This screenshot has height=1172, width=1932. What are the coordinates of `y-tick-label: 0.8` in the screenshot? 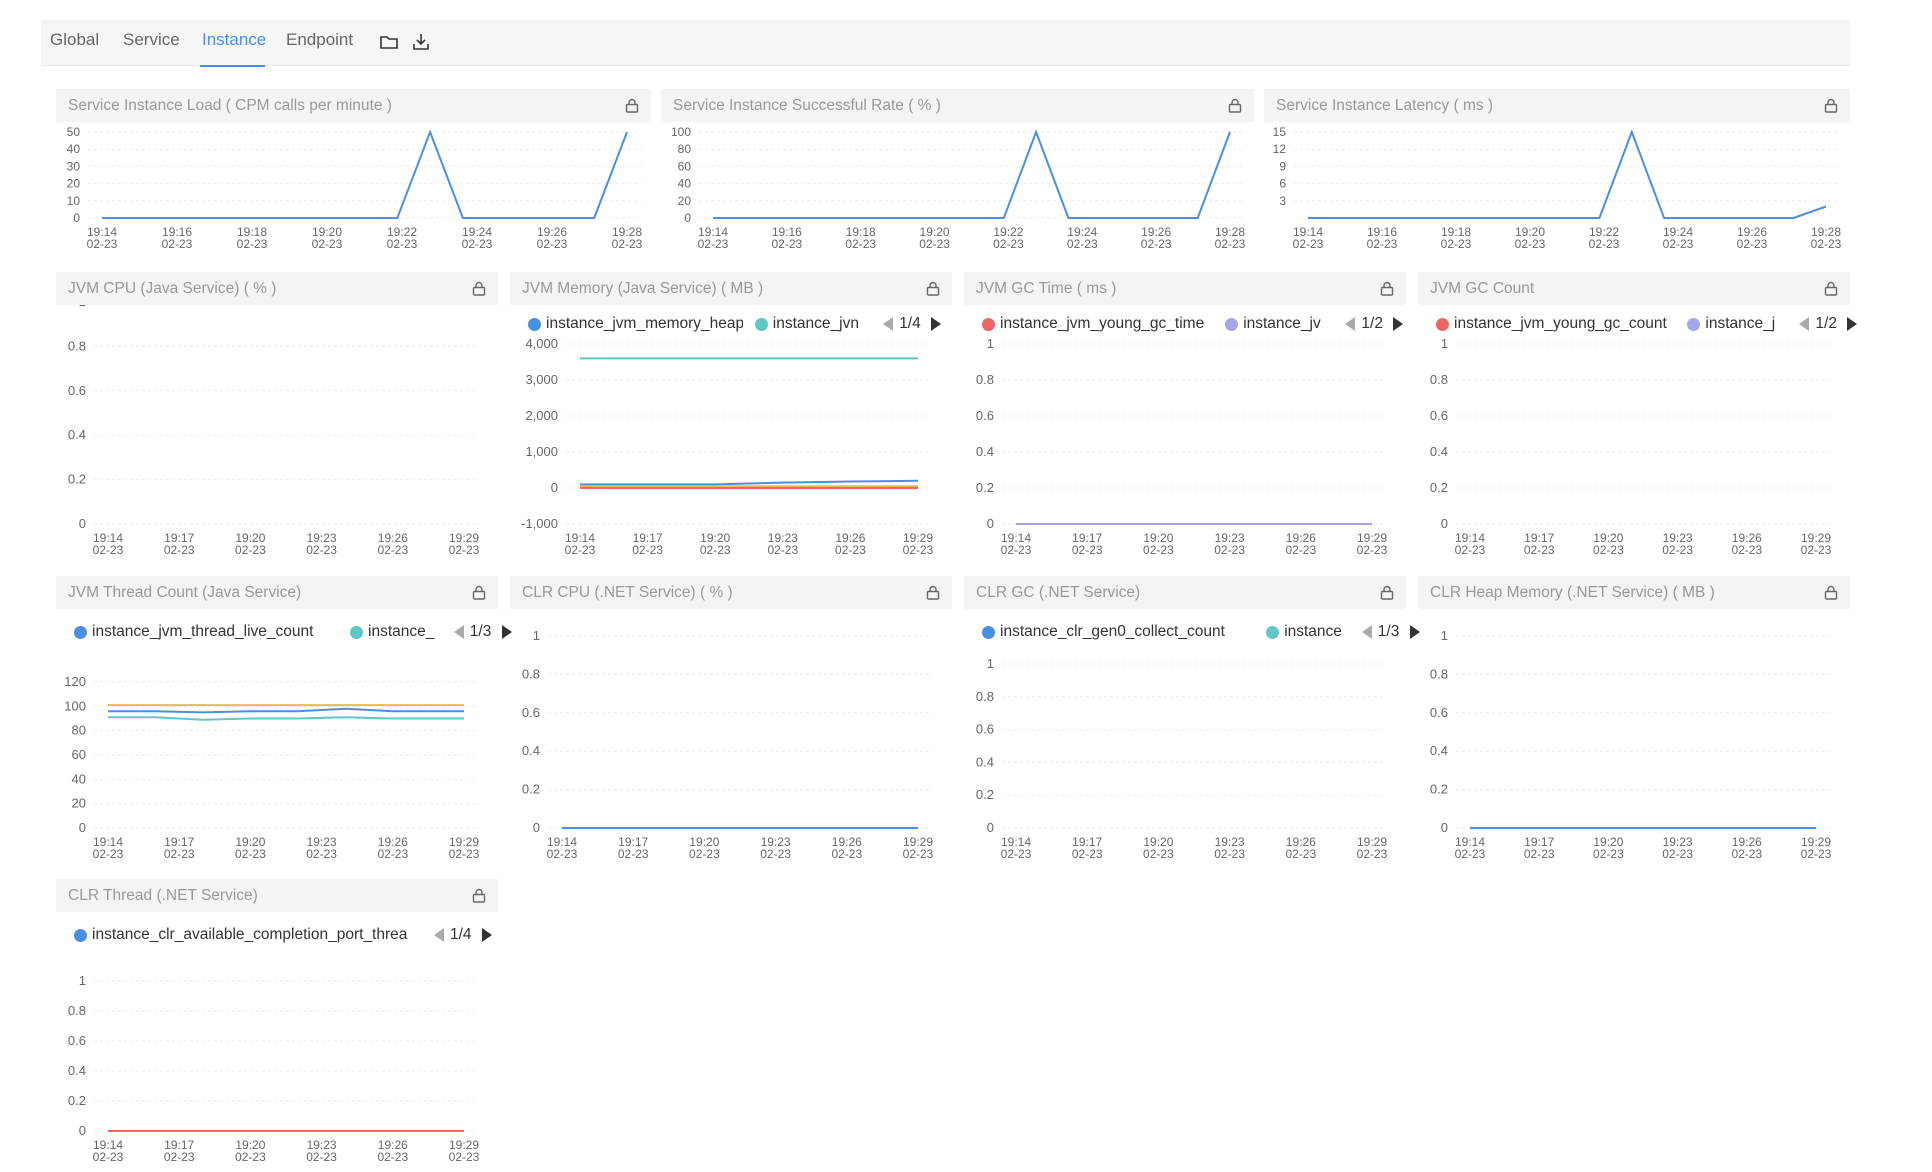 It's located at (77, 345).